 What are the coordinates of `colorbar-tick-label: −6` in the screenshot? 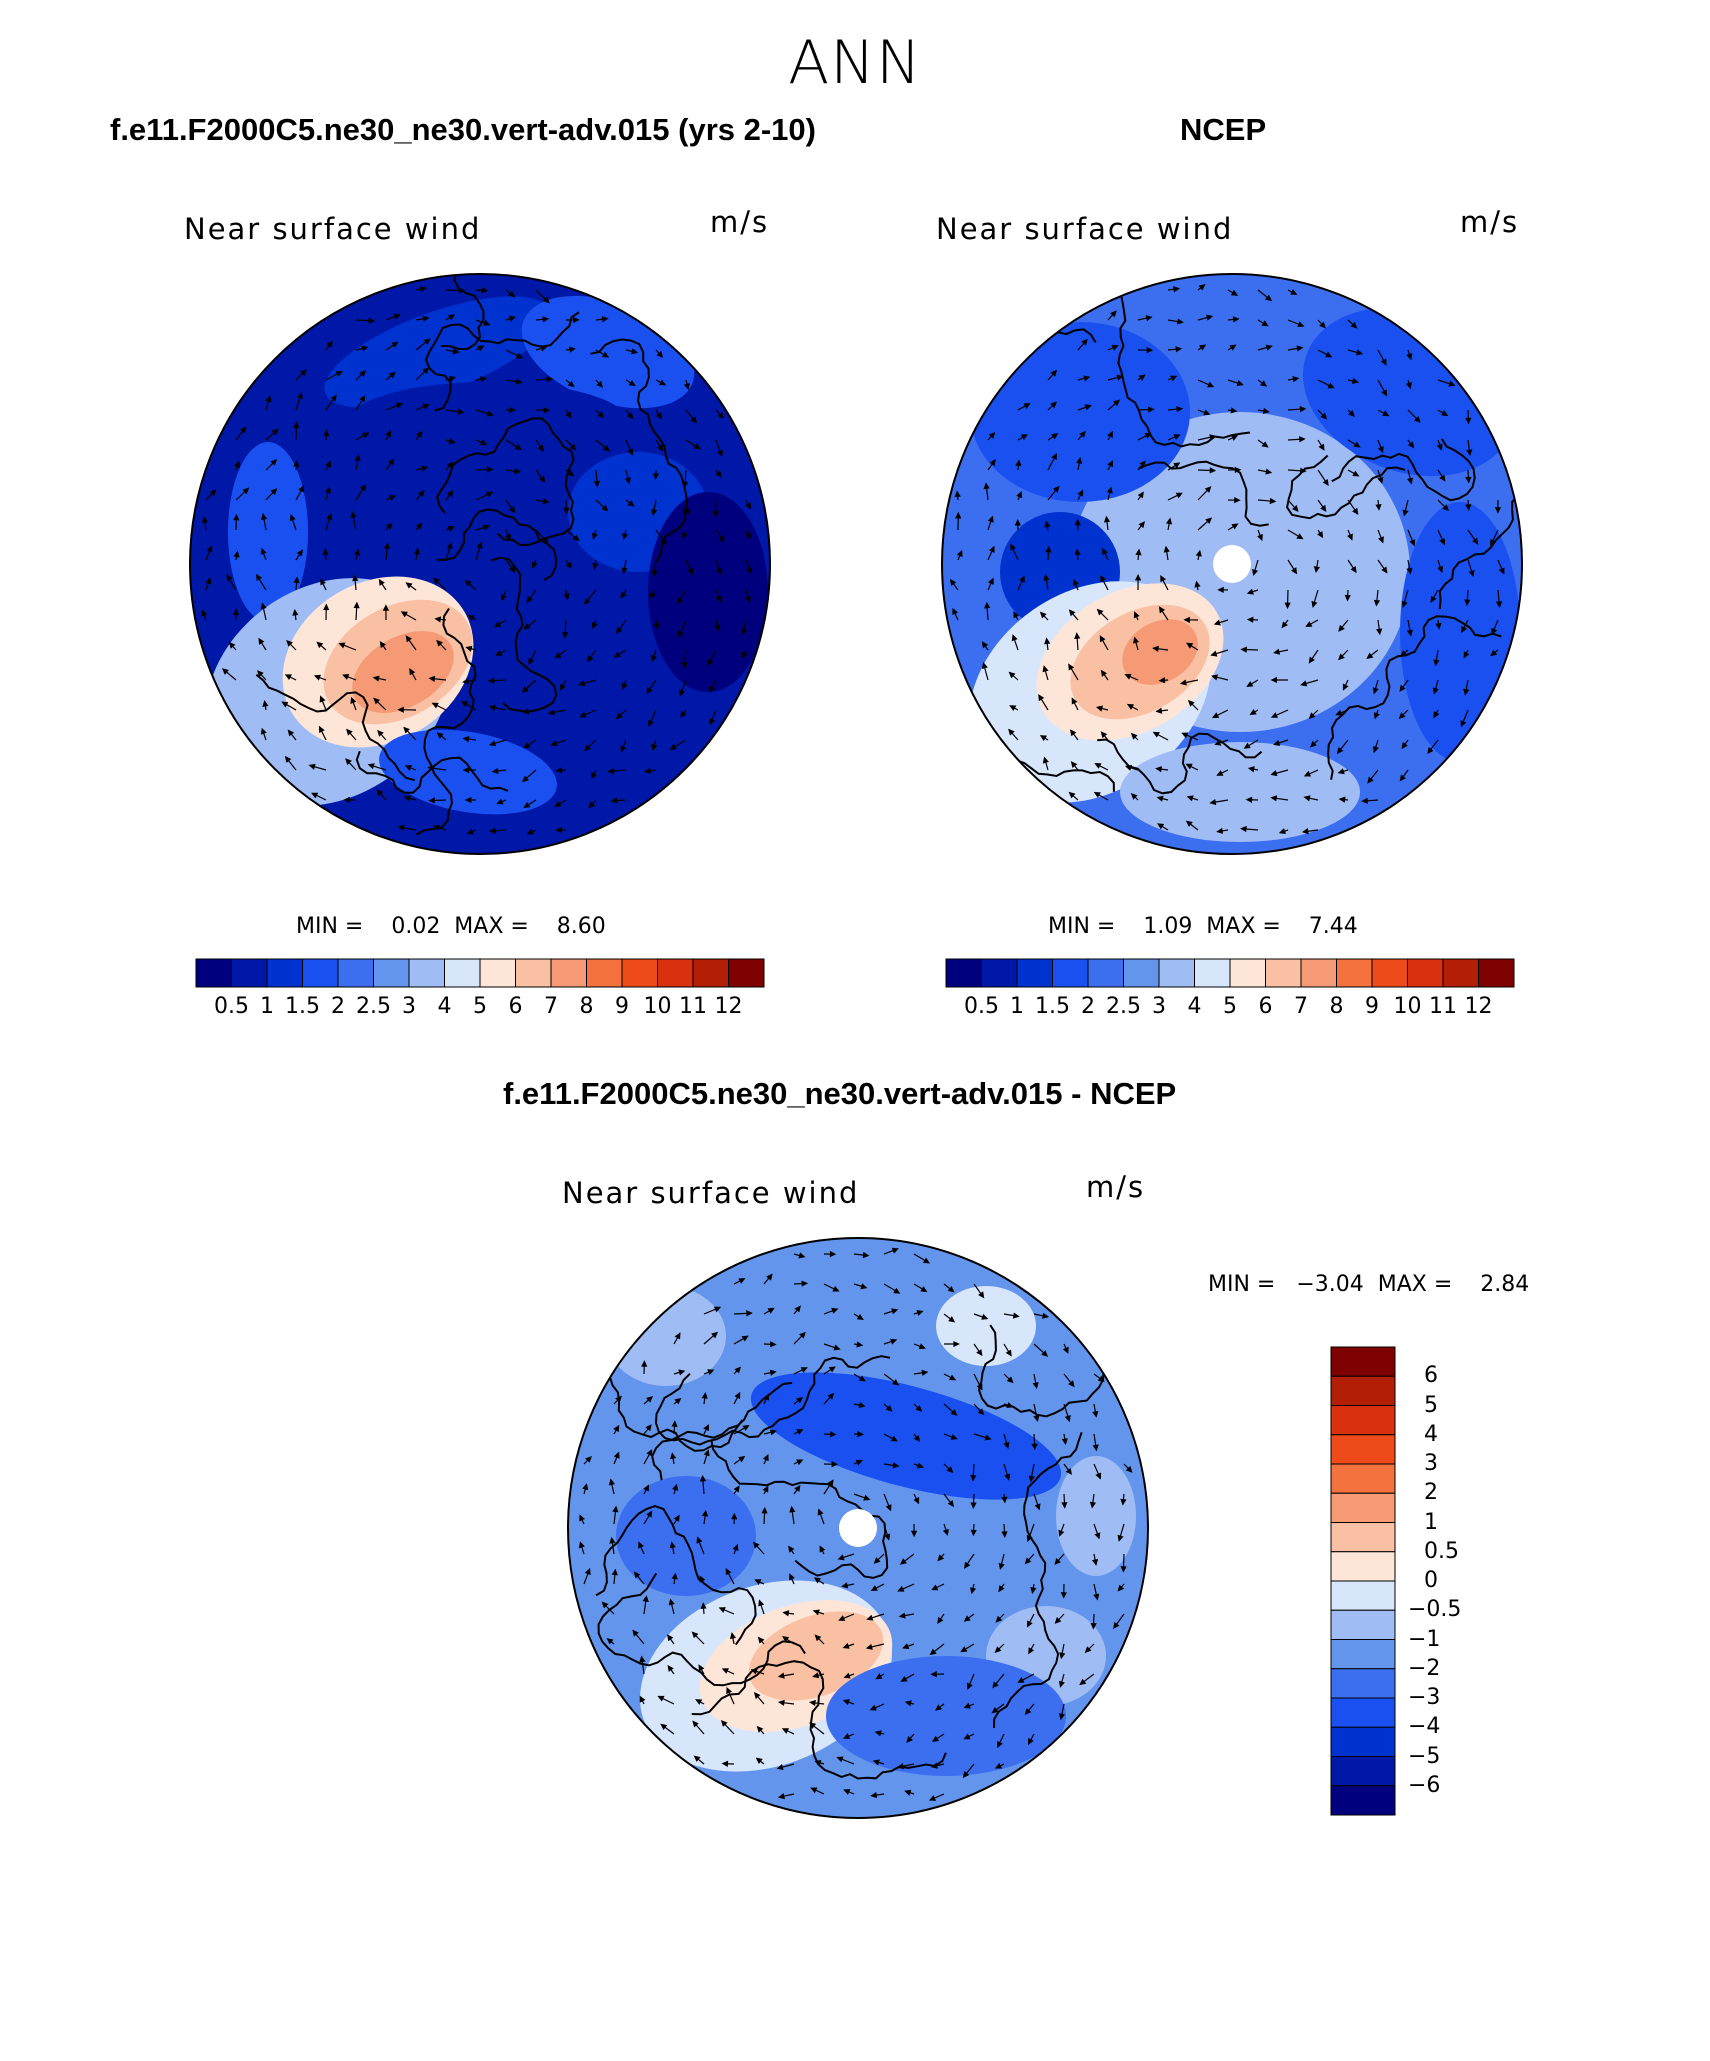 It's located at (1424, 1785).